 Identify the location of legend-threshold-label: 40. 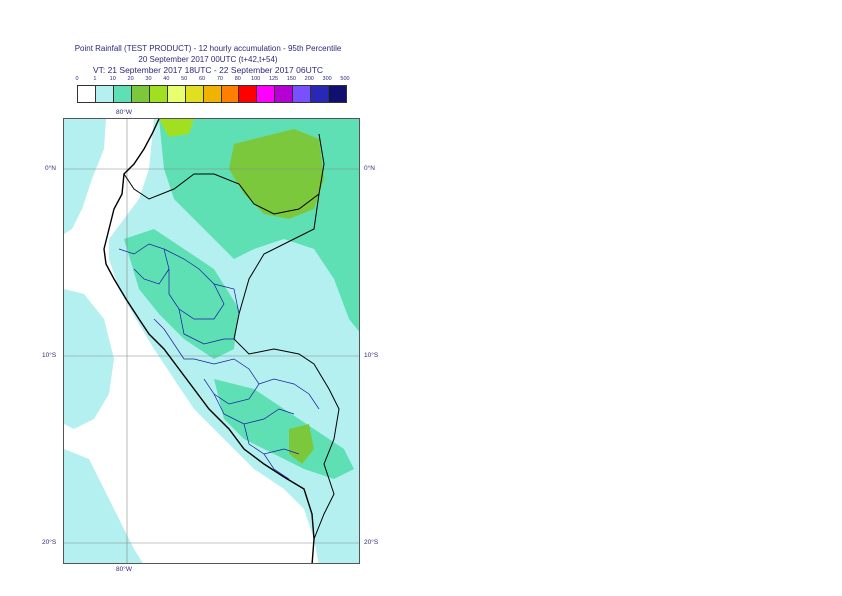
(166, 79).